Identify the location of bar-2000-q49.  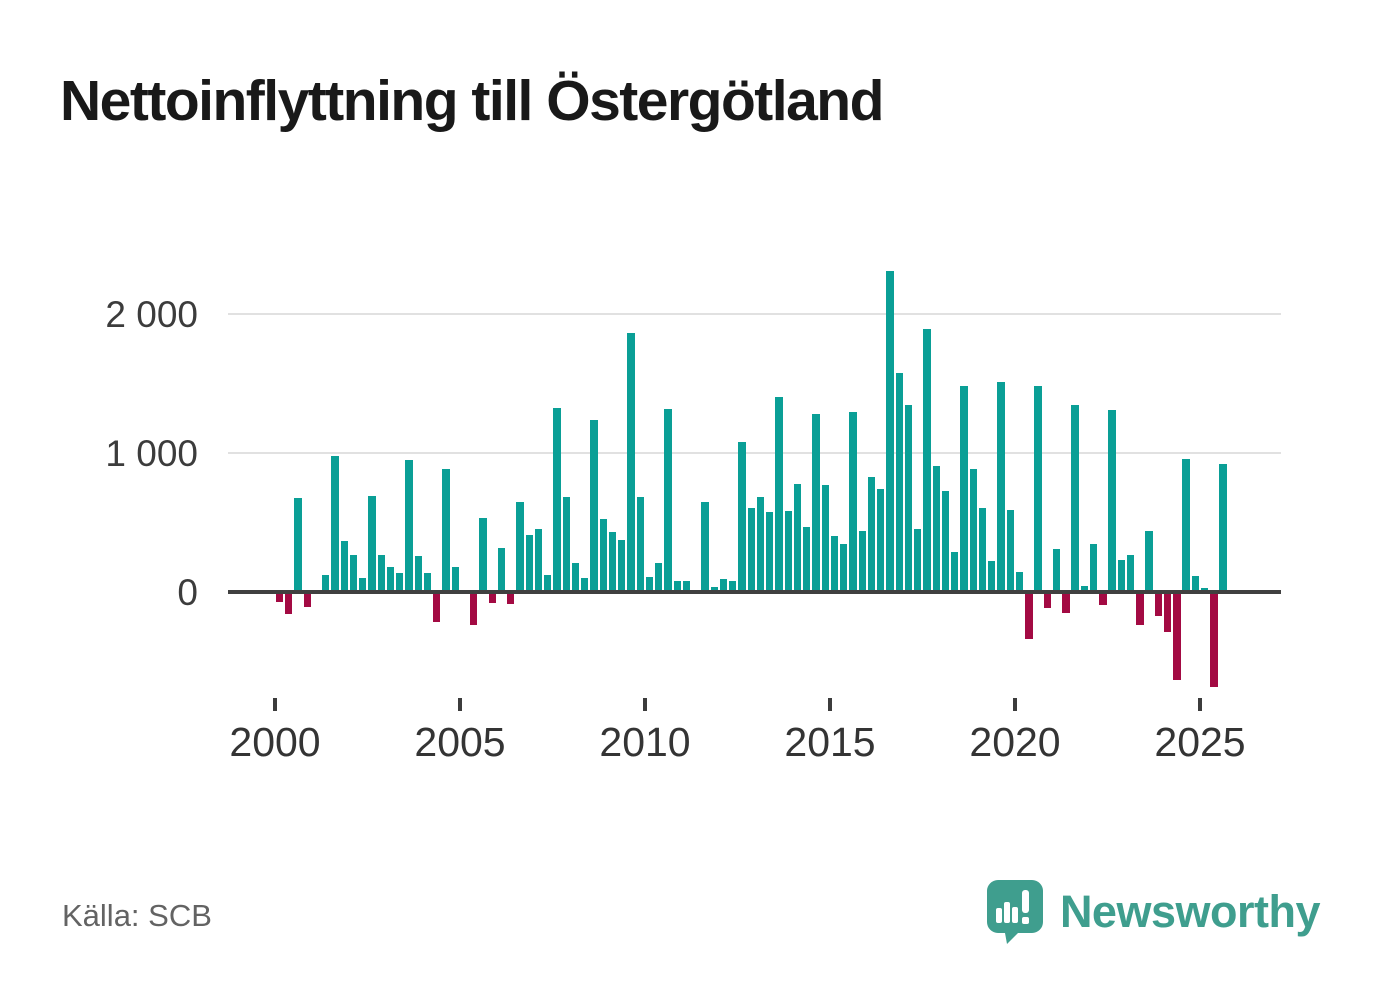
(733, 585).